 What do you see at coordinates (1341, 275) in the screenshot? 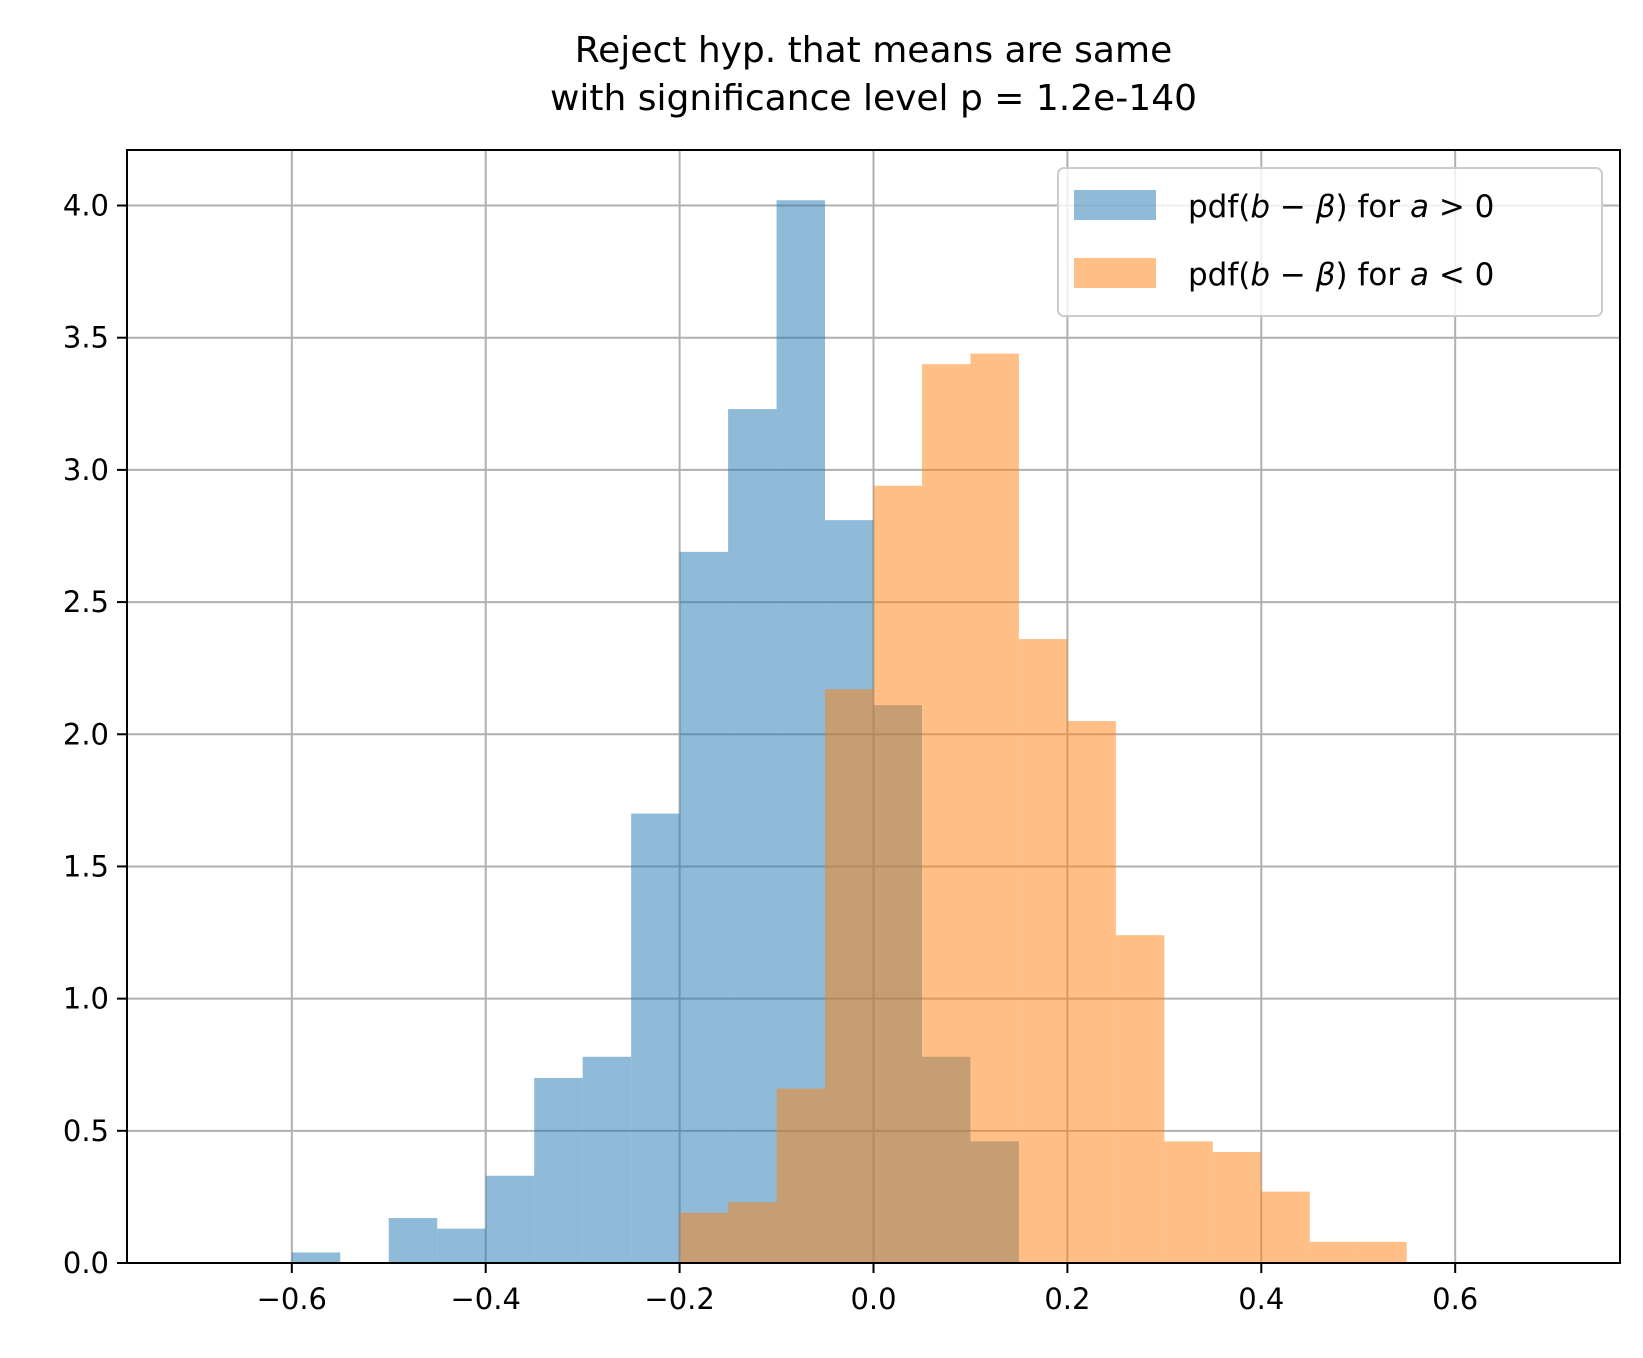
I see `legend-label: pdf(b − β) for a < 0` at bounding box center [1341, 275].